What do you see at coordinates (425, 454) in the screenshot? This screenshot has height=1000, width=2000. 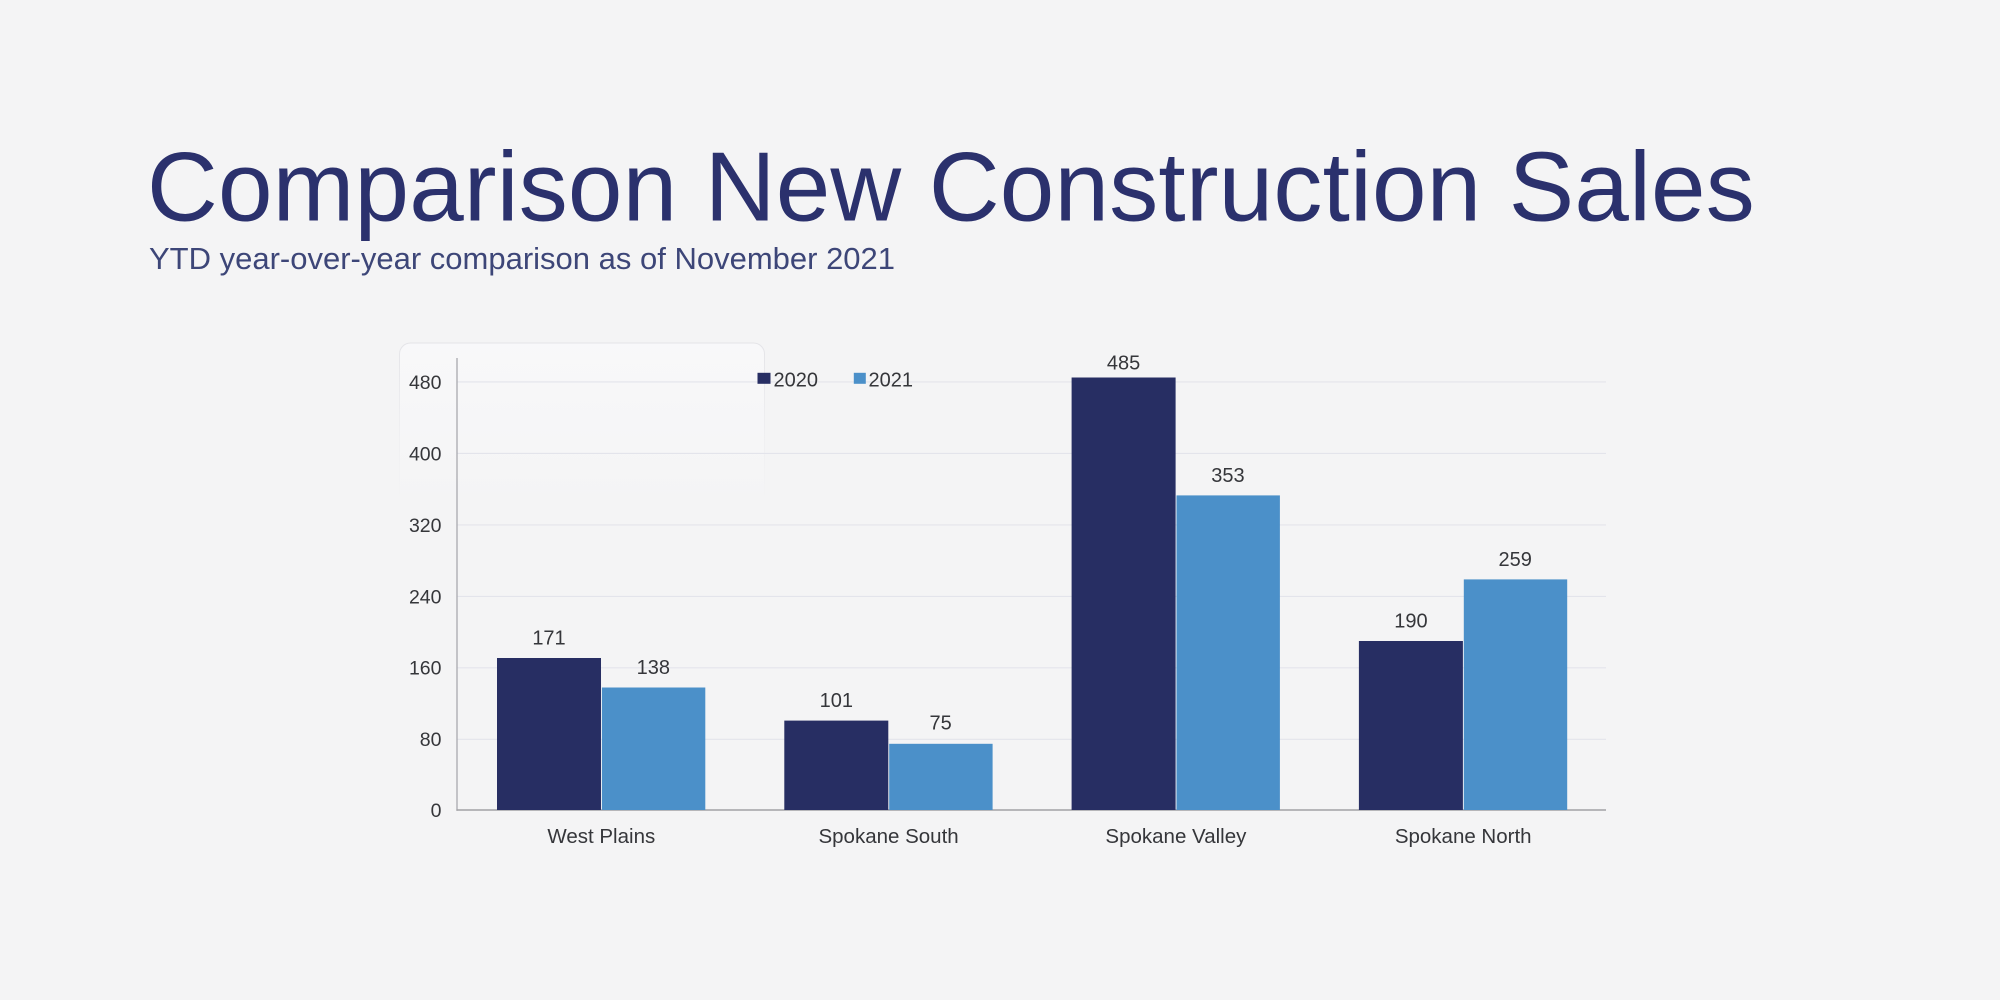 I see `svg-text: 400` at bounding box center [425, 454].